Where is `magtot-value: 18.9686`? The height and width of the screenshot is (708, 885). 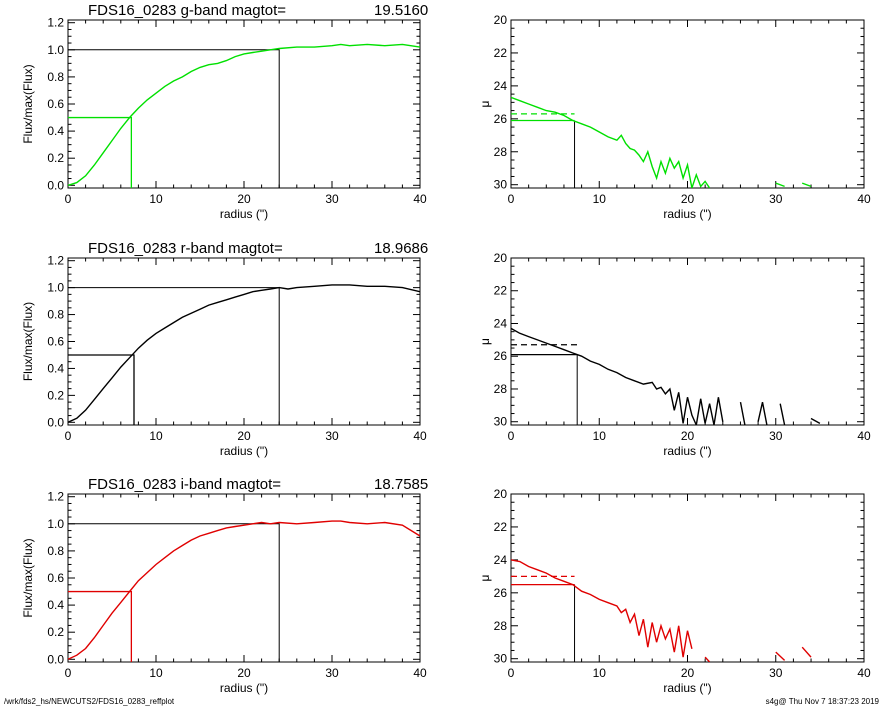
magtot-value: 18.9686 is located at coordinates (401, 248).